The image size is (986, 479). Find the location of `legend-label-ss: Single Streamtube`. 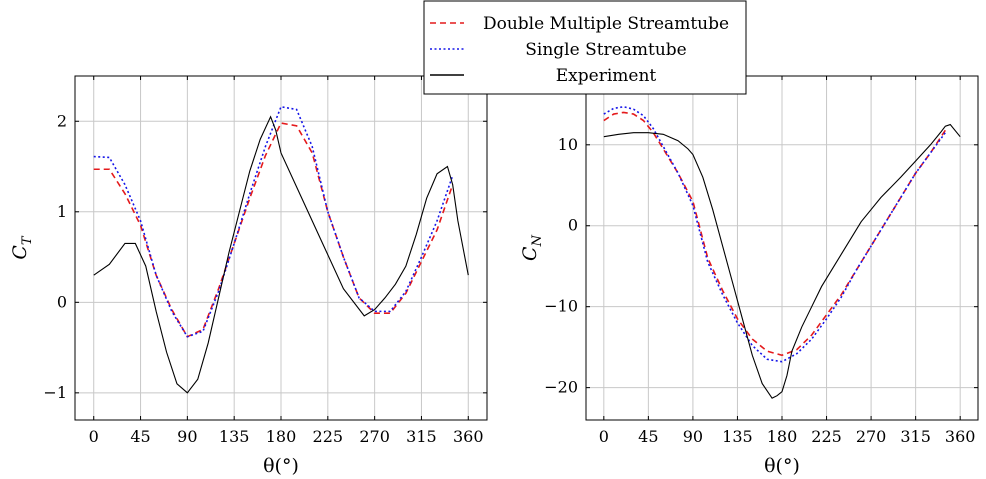

legend-label-ss: Single Streamtube is located at coordinates (605, 50).